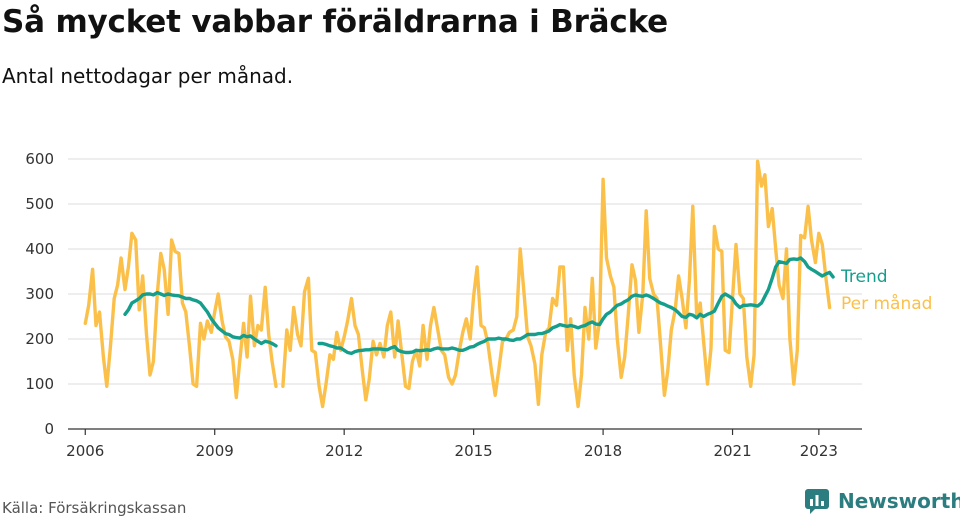 The width and height of the screenshot is (960, 520). I want to click on brand-name: Newsworthy, so click(899, 501).